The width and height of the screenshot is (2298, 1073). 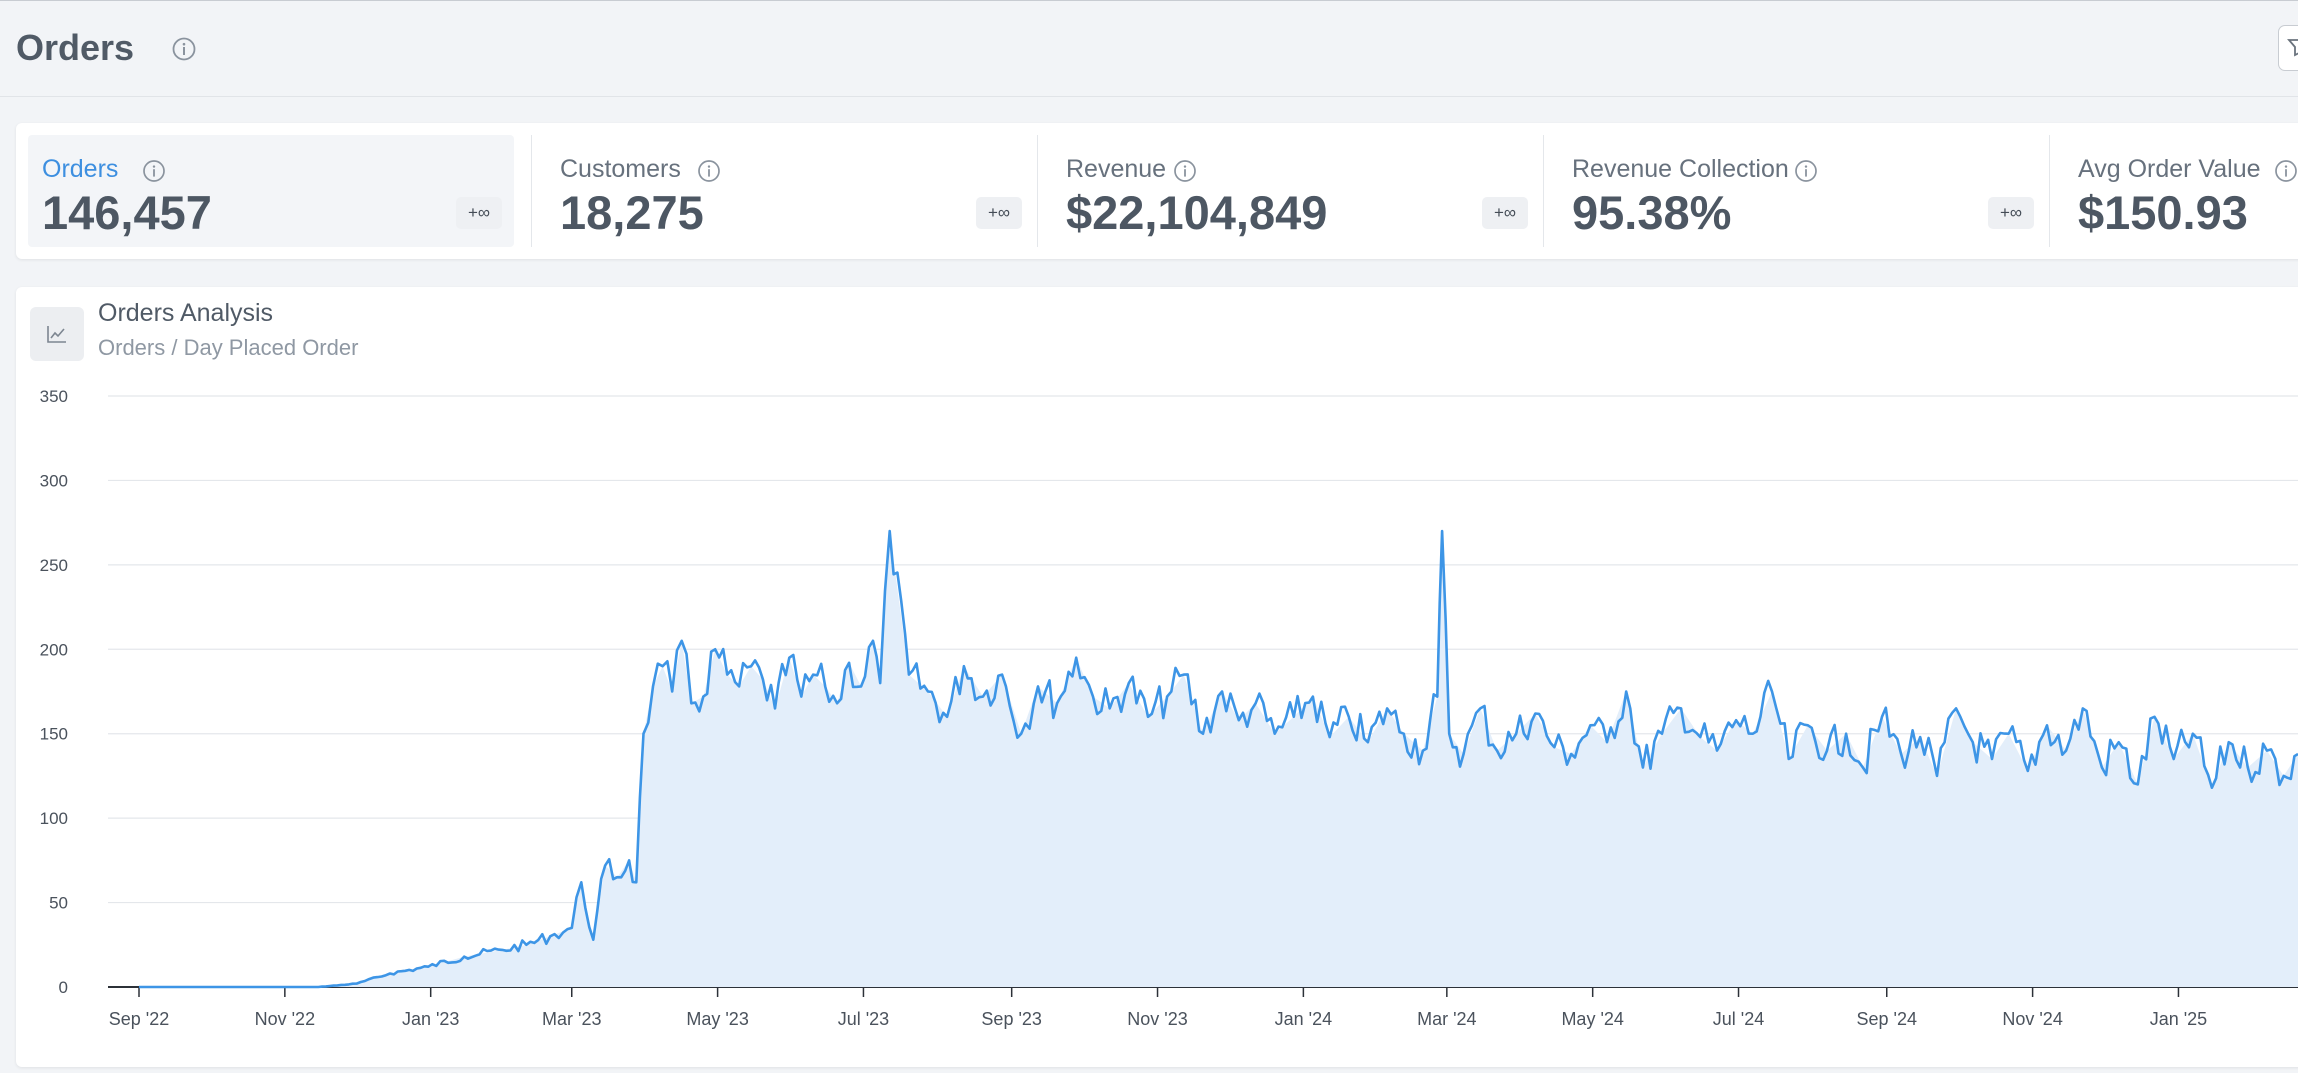 What do you see at coordinates (54, 565) in the screenshot?
I see `y-tick-label: 250` at bounding box center [54, 565].